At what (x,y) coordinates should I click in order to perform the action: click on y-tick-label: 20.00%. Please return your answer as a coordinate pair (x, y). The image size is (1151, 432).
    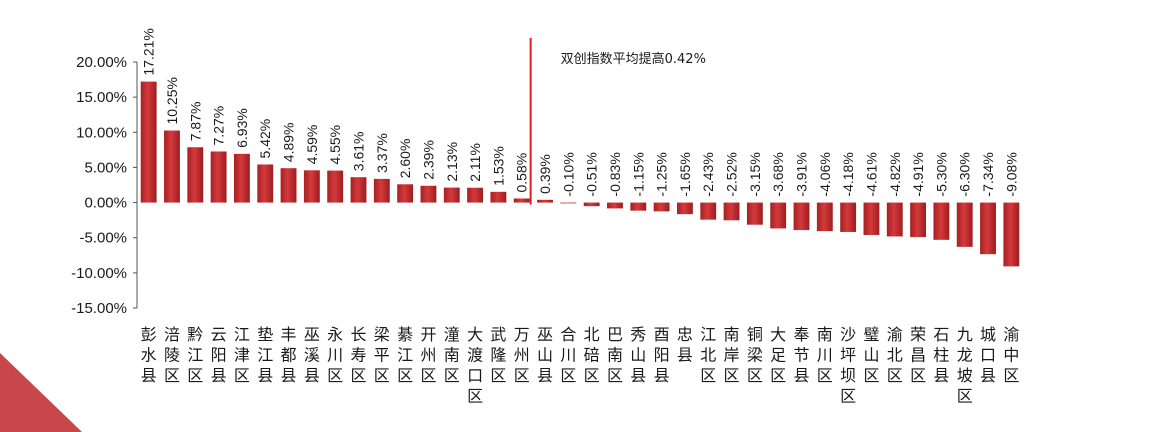
    Looking at the image, I should click on (101, 62).